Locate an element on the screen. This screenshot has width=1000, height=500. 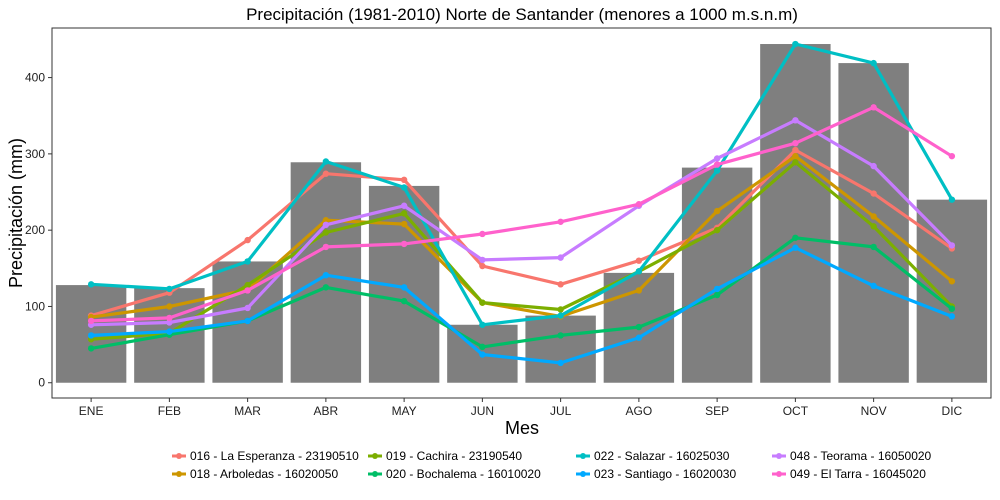
legend-item: 020 - Bochalema - 16010020 is located at coordinates (454, 474).